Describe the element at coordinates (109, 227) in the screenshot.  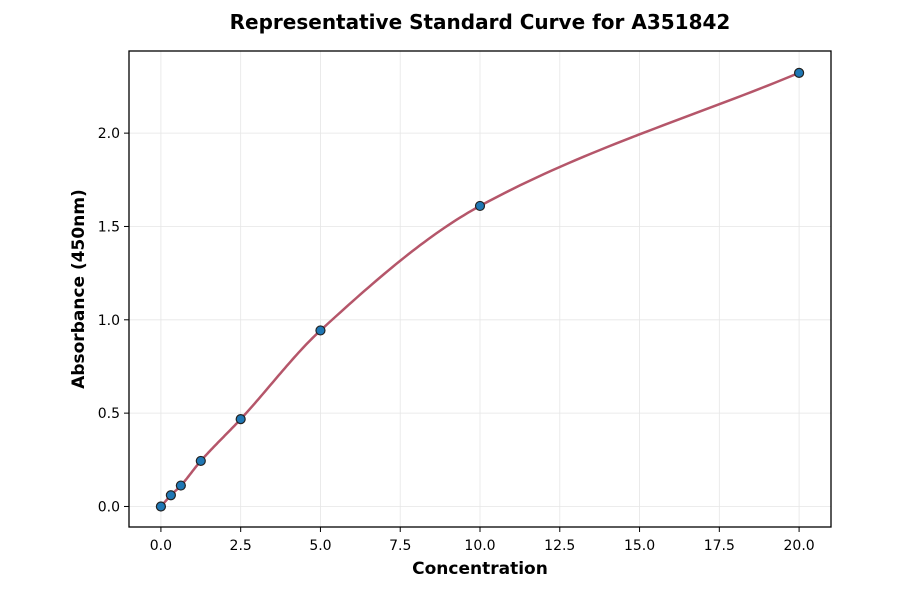
I see `y-tick-label: 1.5` at that location.